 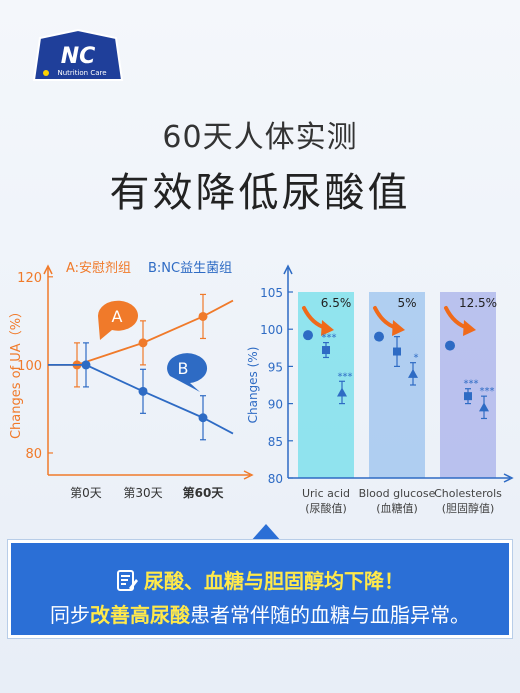 I want to click on legend-placebo: A:安慰剂组, so click(x=99, y=268).